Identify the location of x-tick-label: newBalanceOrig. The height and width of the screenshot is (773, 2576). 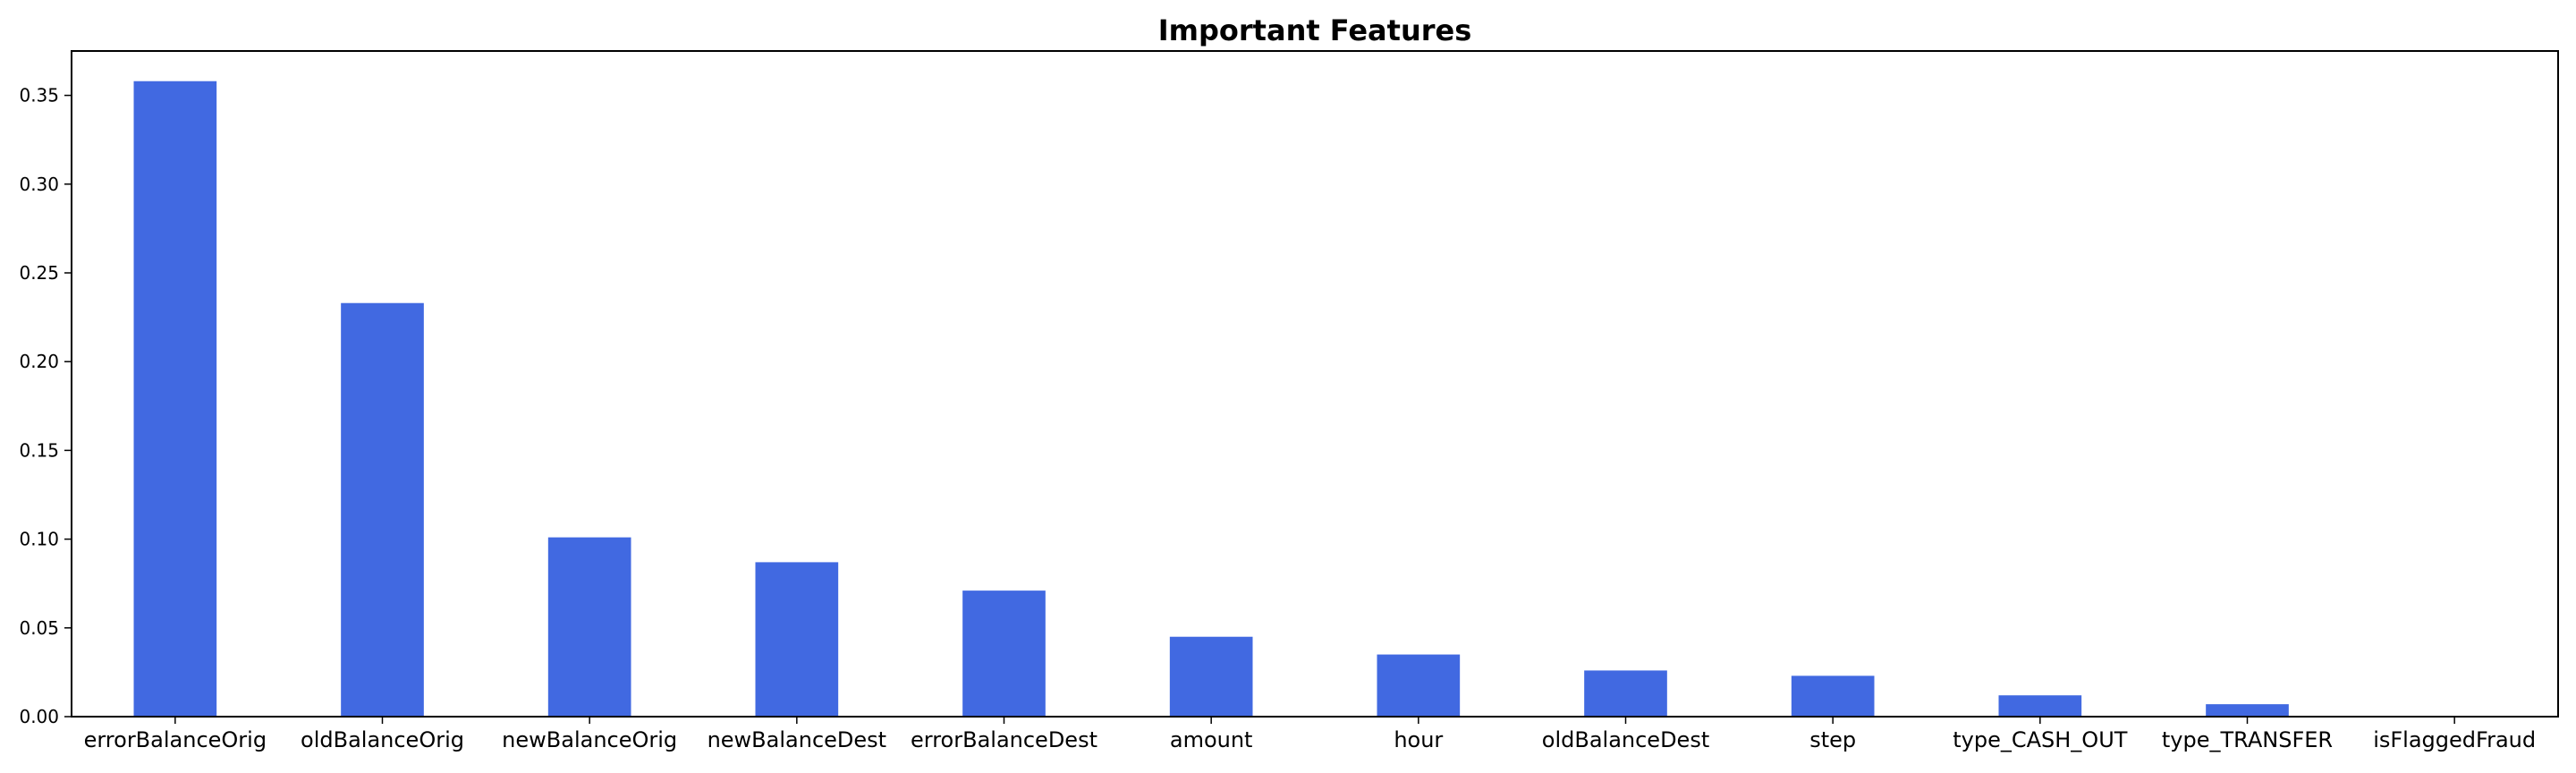
(589, 739).